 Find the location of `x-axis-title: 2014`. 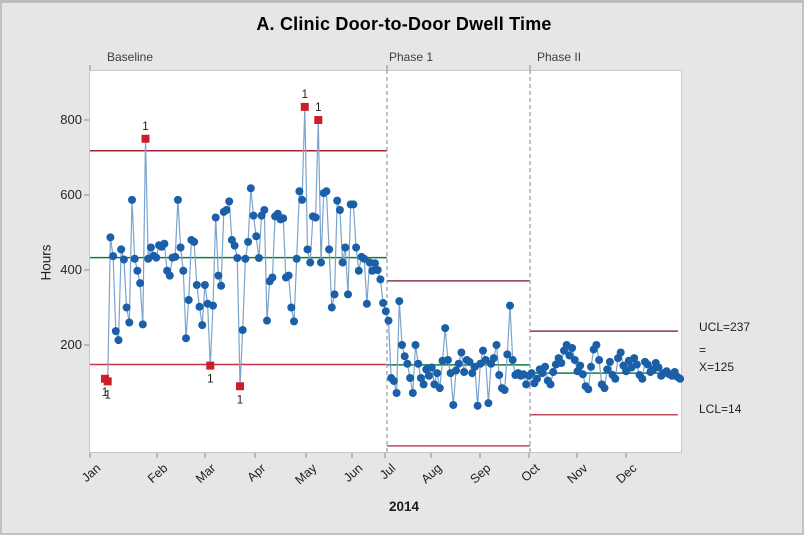

x-axis-title: 2014 is located at coordinates (404, 506).